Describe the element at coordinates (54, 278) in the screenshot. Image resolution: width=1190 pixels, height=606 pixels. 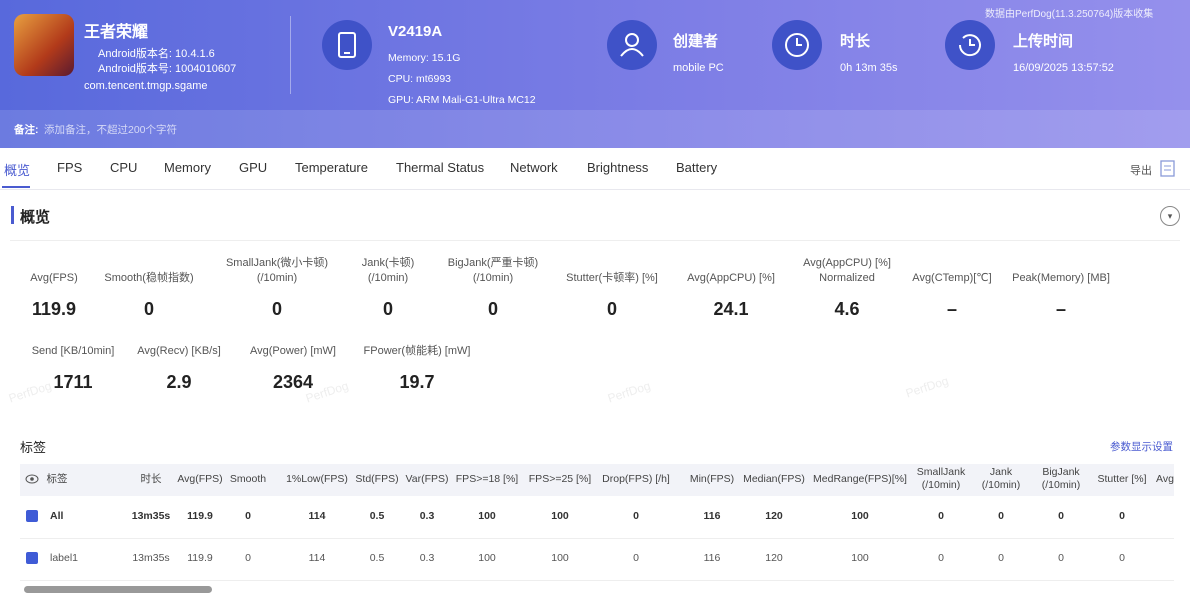
I see `metric-label: Avg(FPS)` at that location.